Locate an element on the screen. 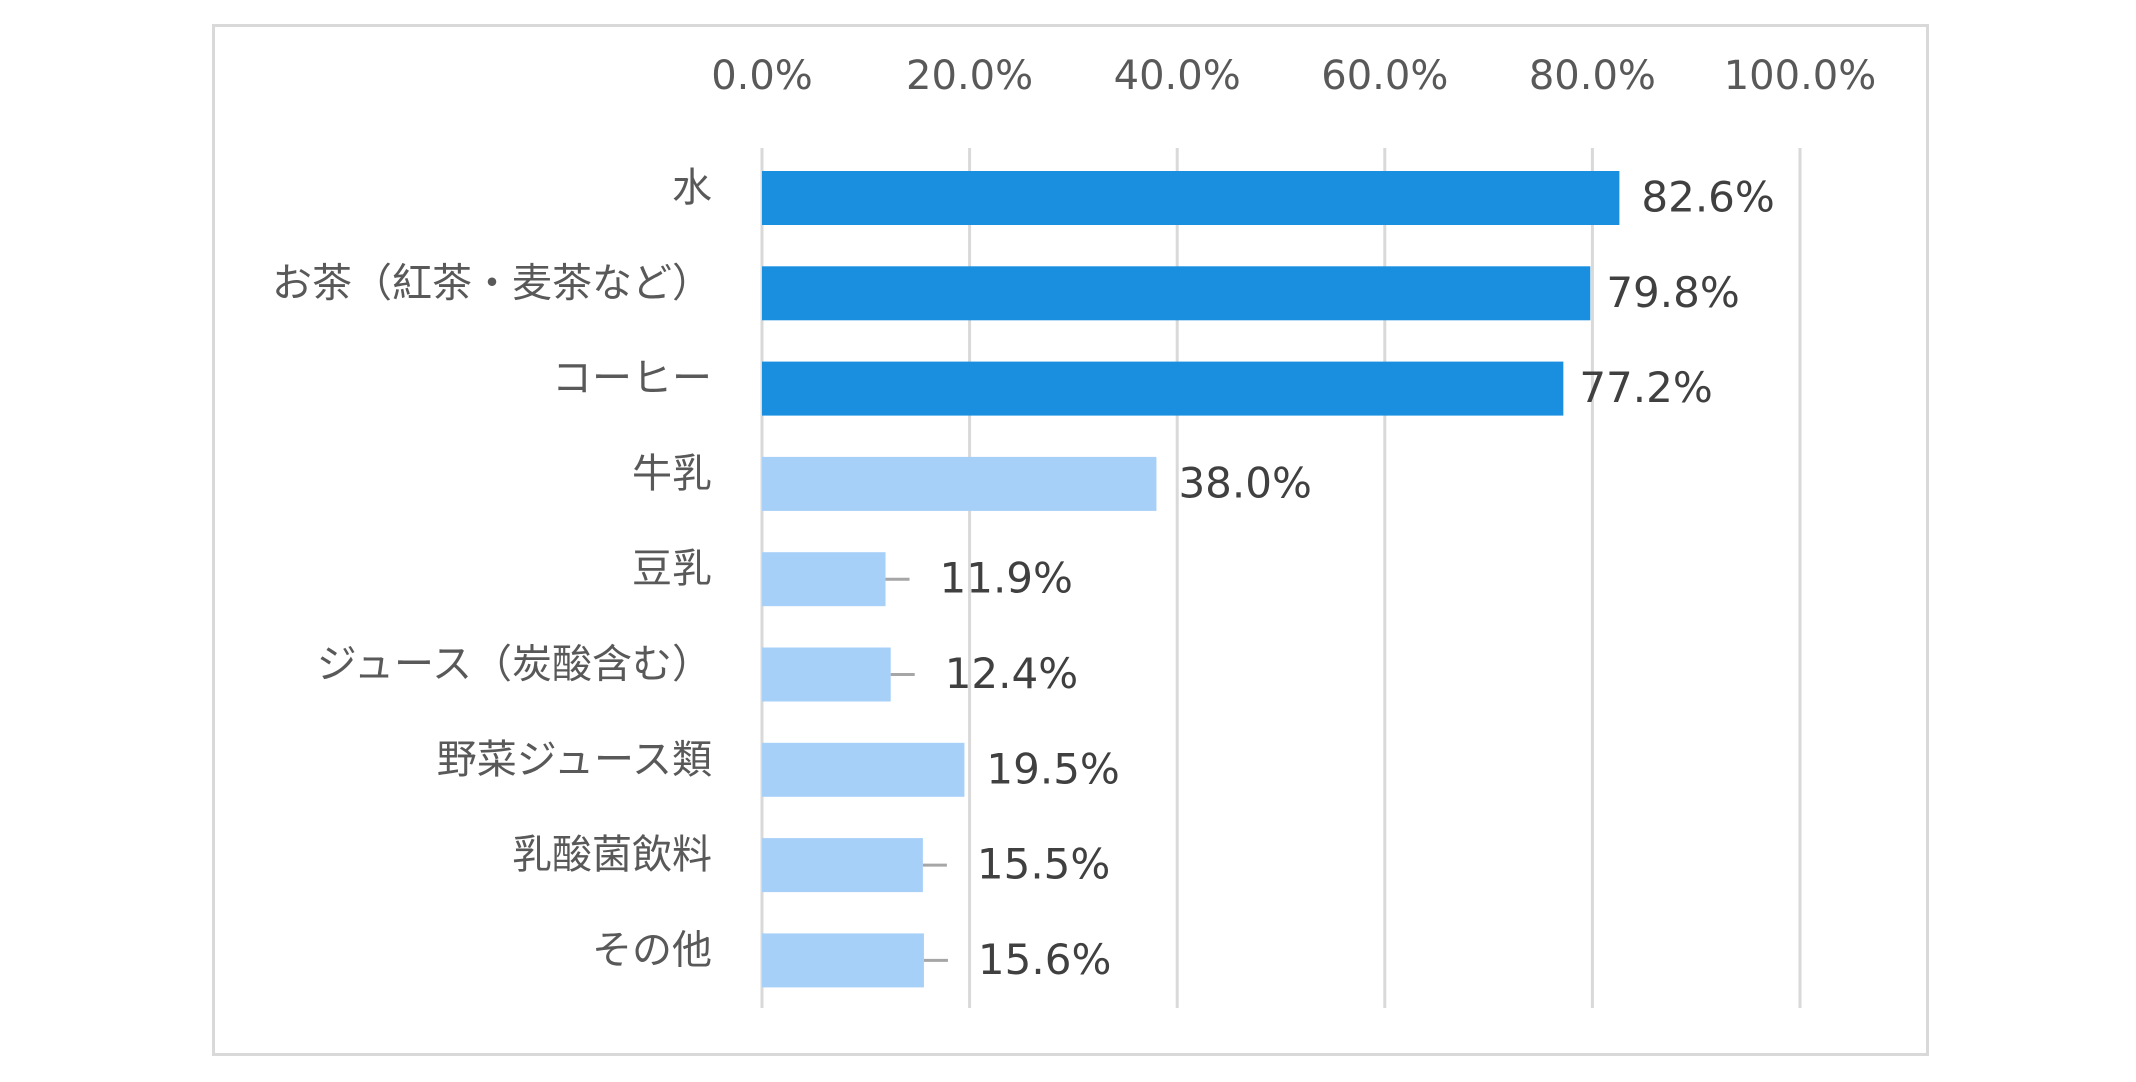  data-label: 38.0% is located at coordinates (1244, 482).